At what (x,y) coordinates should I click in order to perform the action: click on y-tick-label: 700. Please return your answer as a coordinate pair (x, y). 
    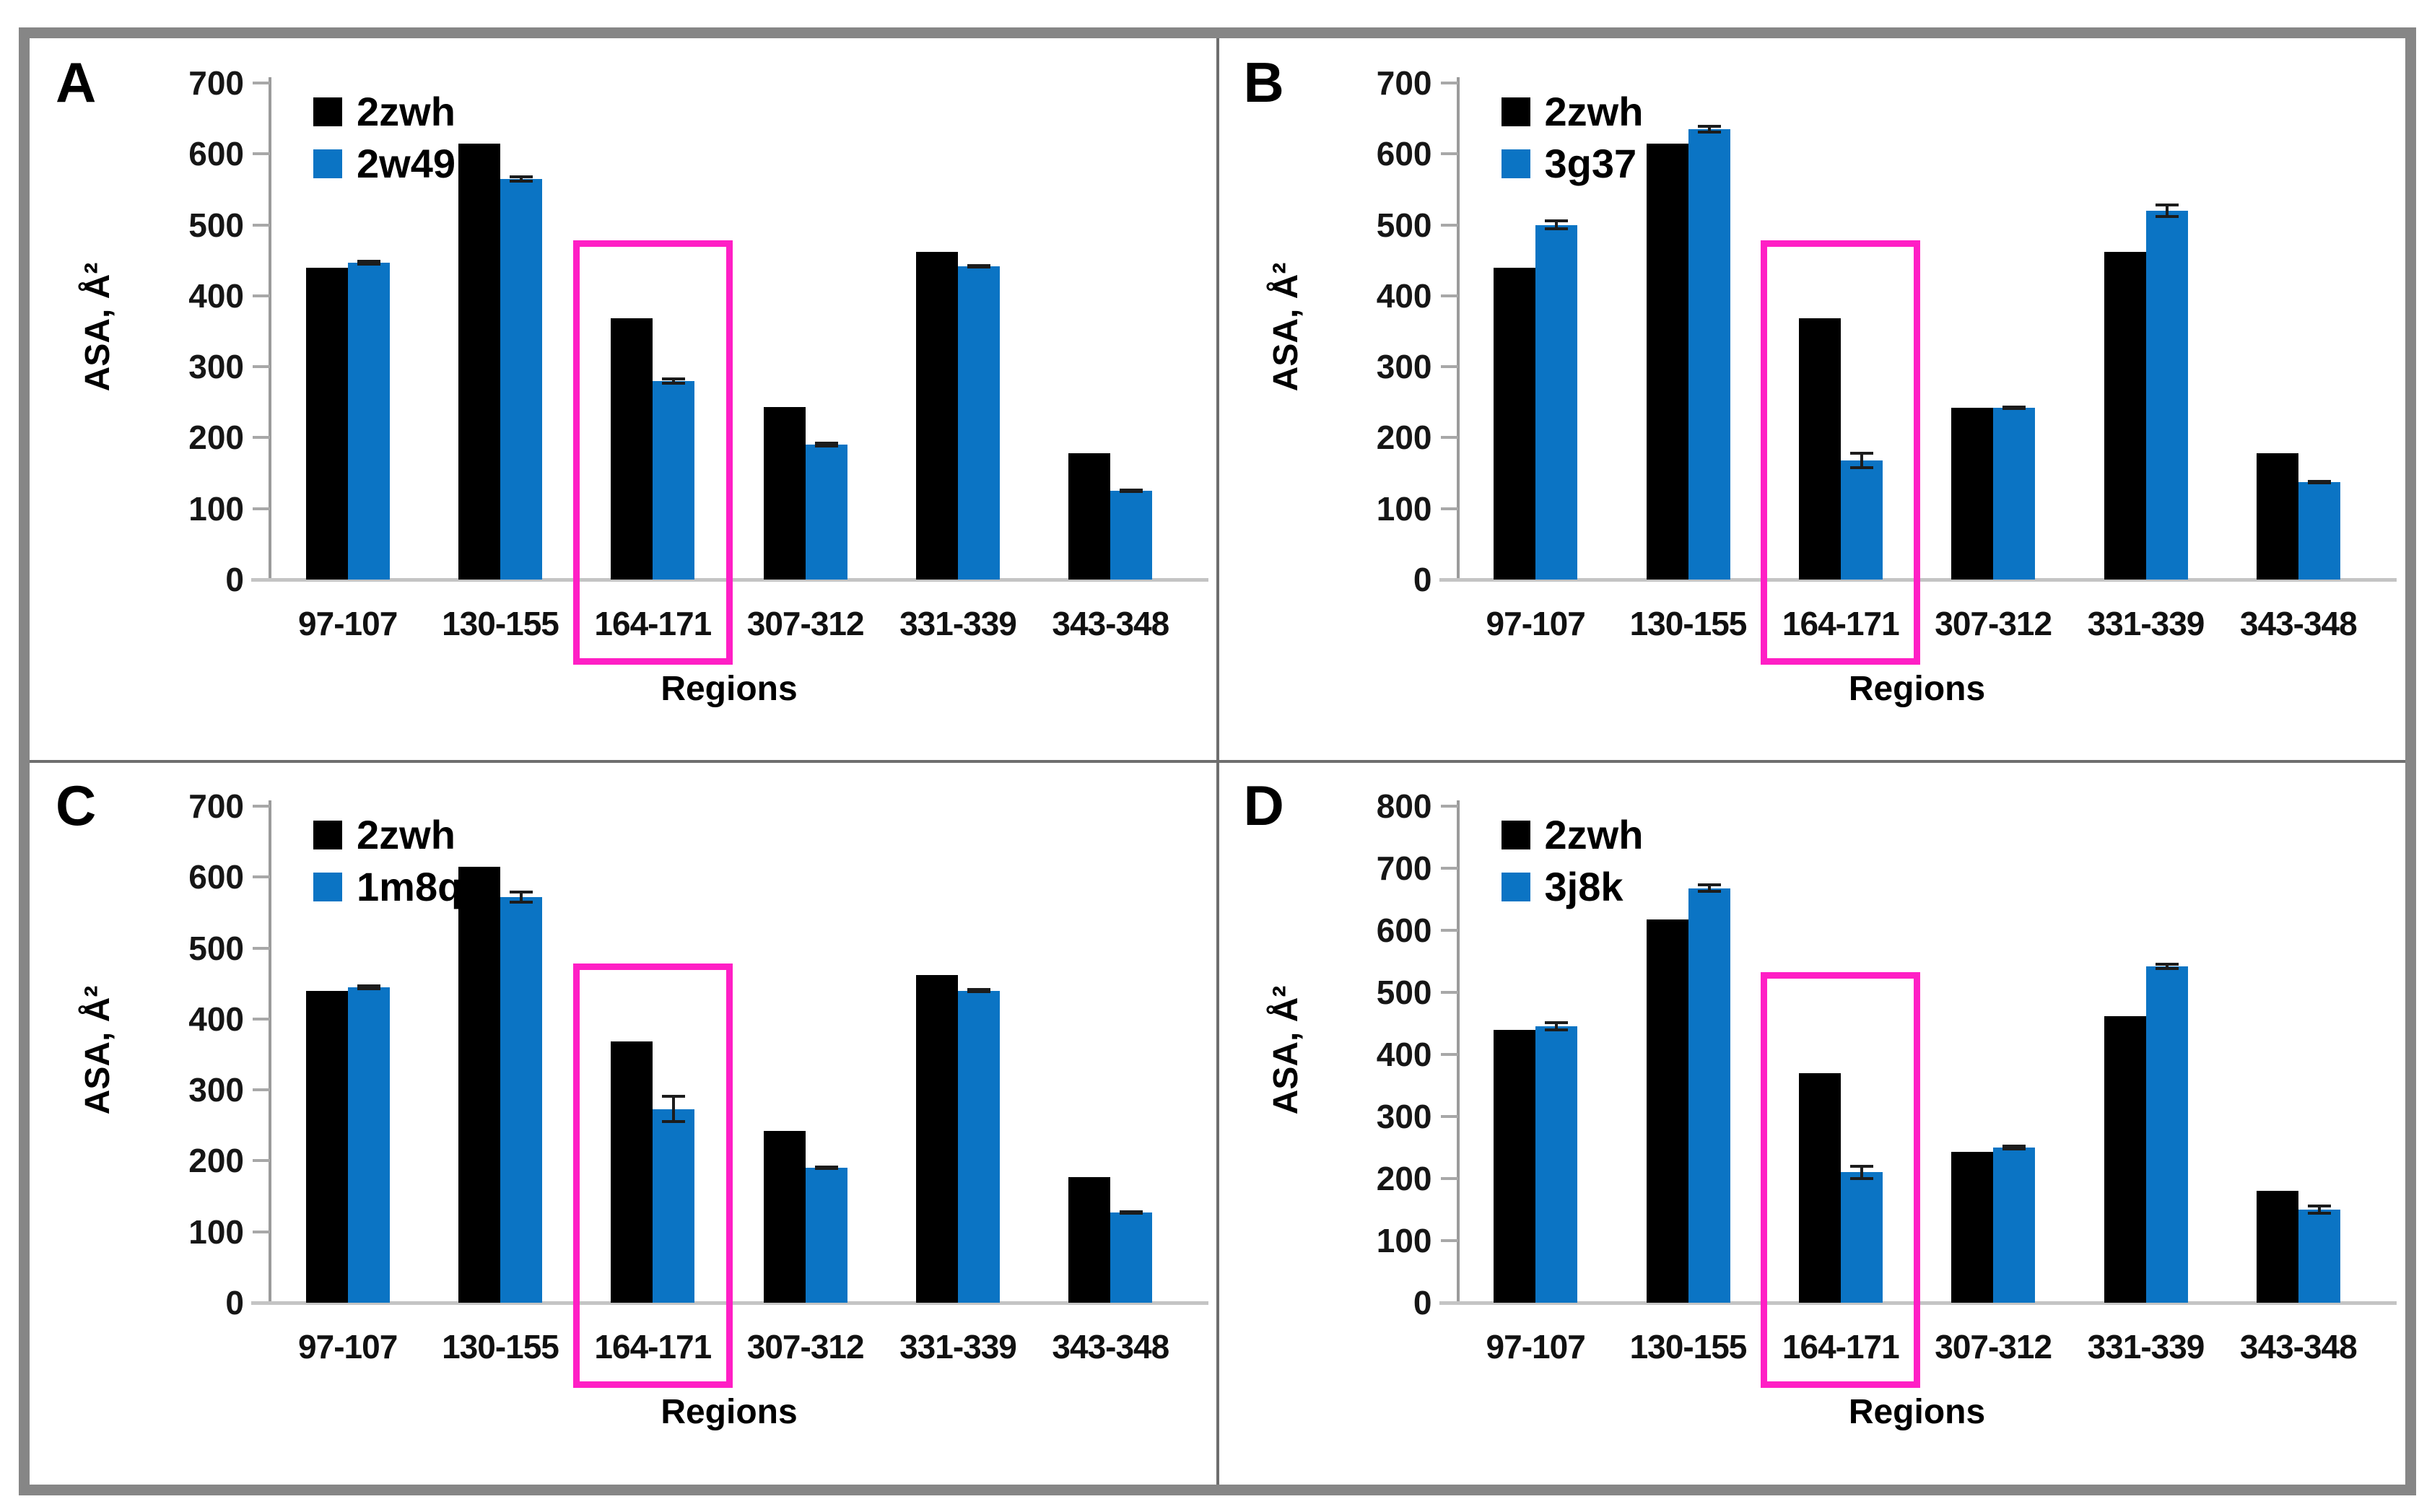
    Looking at the image, I should click on (216, 83).